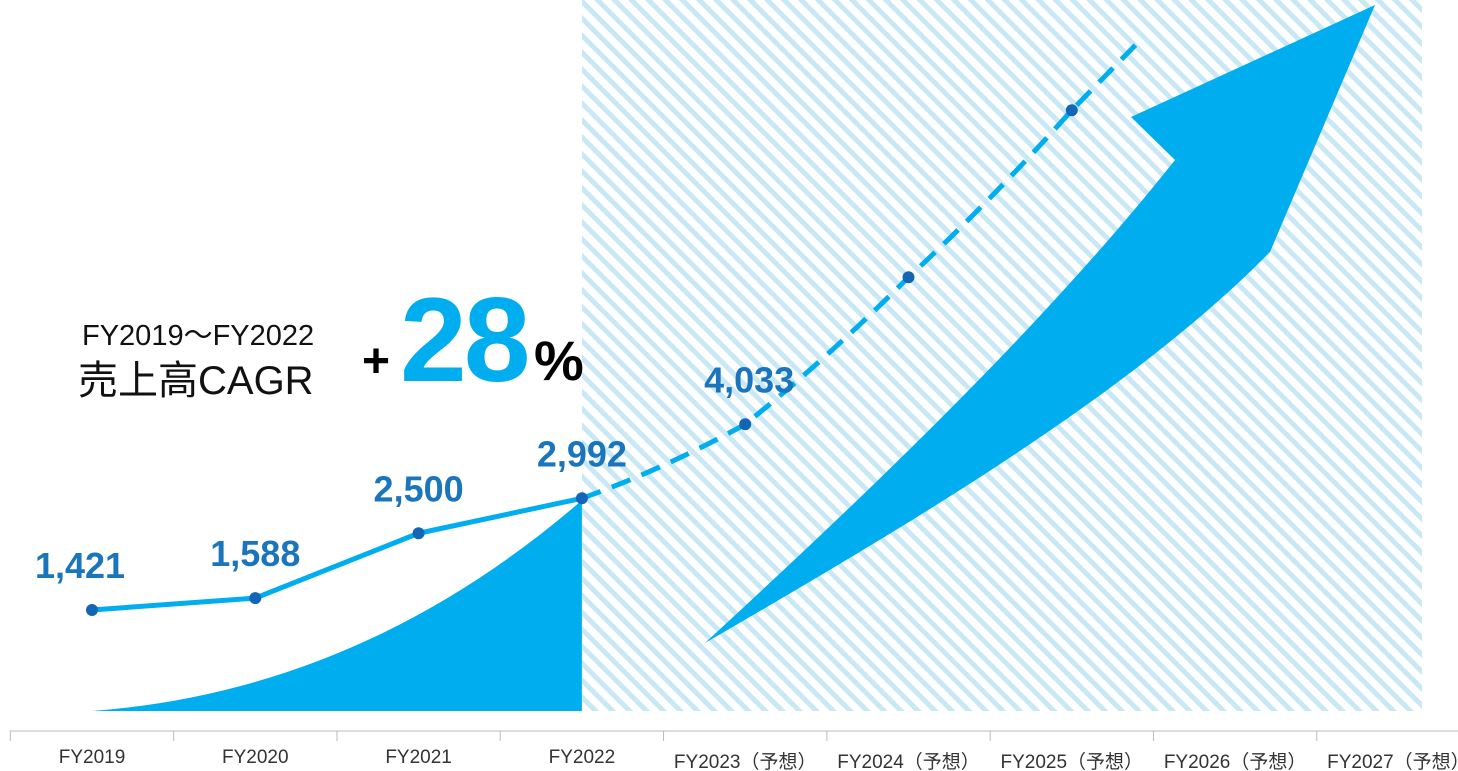 This screenshot has height=771, width=1458. Describe the element at coordinates (465, 340) in the screenshot. I see `cagr-value: 28` at that location.